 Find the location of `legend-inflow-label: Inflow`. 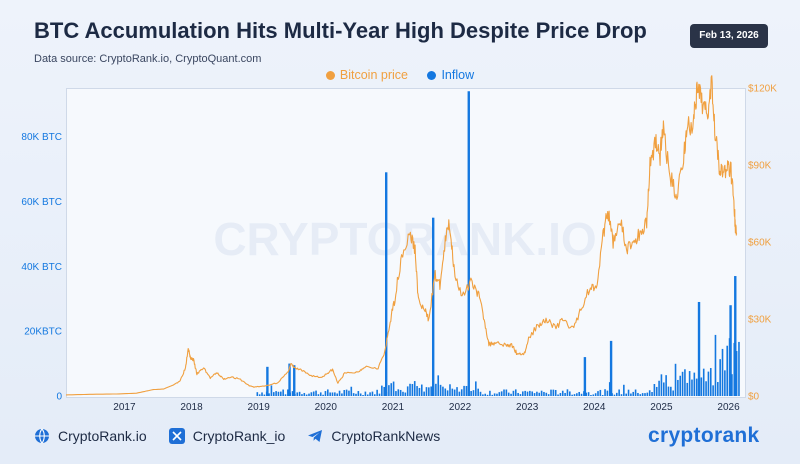

legend-inflow-label: Inflow is located at coordinates (458, 75).